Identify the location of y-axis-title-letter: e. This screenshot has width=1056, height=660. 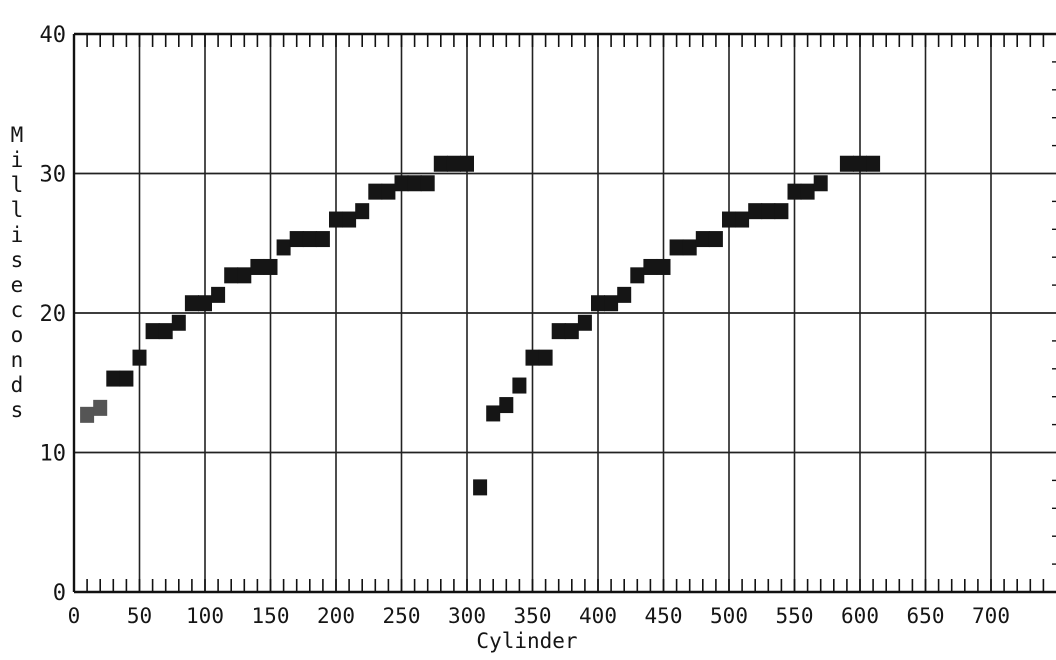
(17, 285).